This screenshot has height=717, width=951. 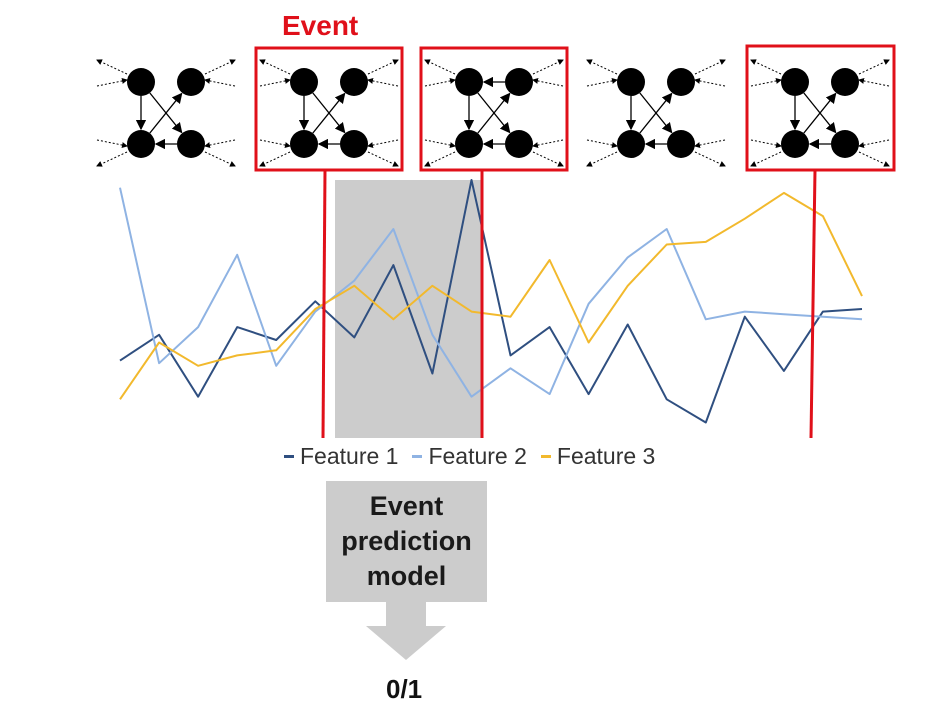 What do you see at coordinates (477, 456) in the screenshot?
I see `legend-label: Feature 2` at bounding box center [477, 456].